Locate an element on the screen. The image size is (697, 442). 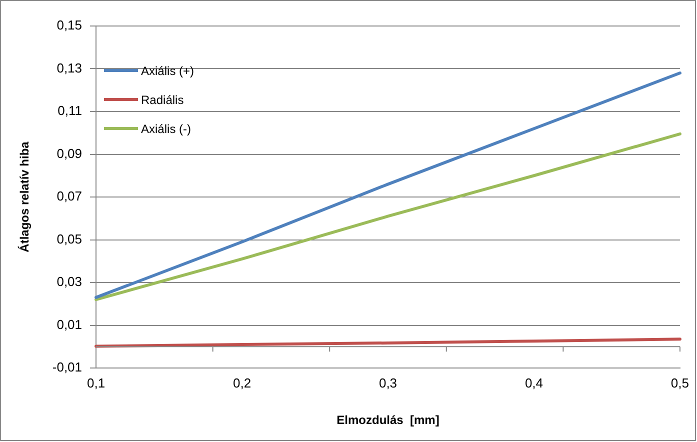
y-tick-label: 0,01 is located at coordinates (69, 324).